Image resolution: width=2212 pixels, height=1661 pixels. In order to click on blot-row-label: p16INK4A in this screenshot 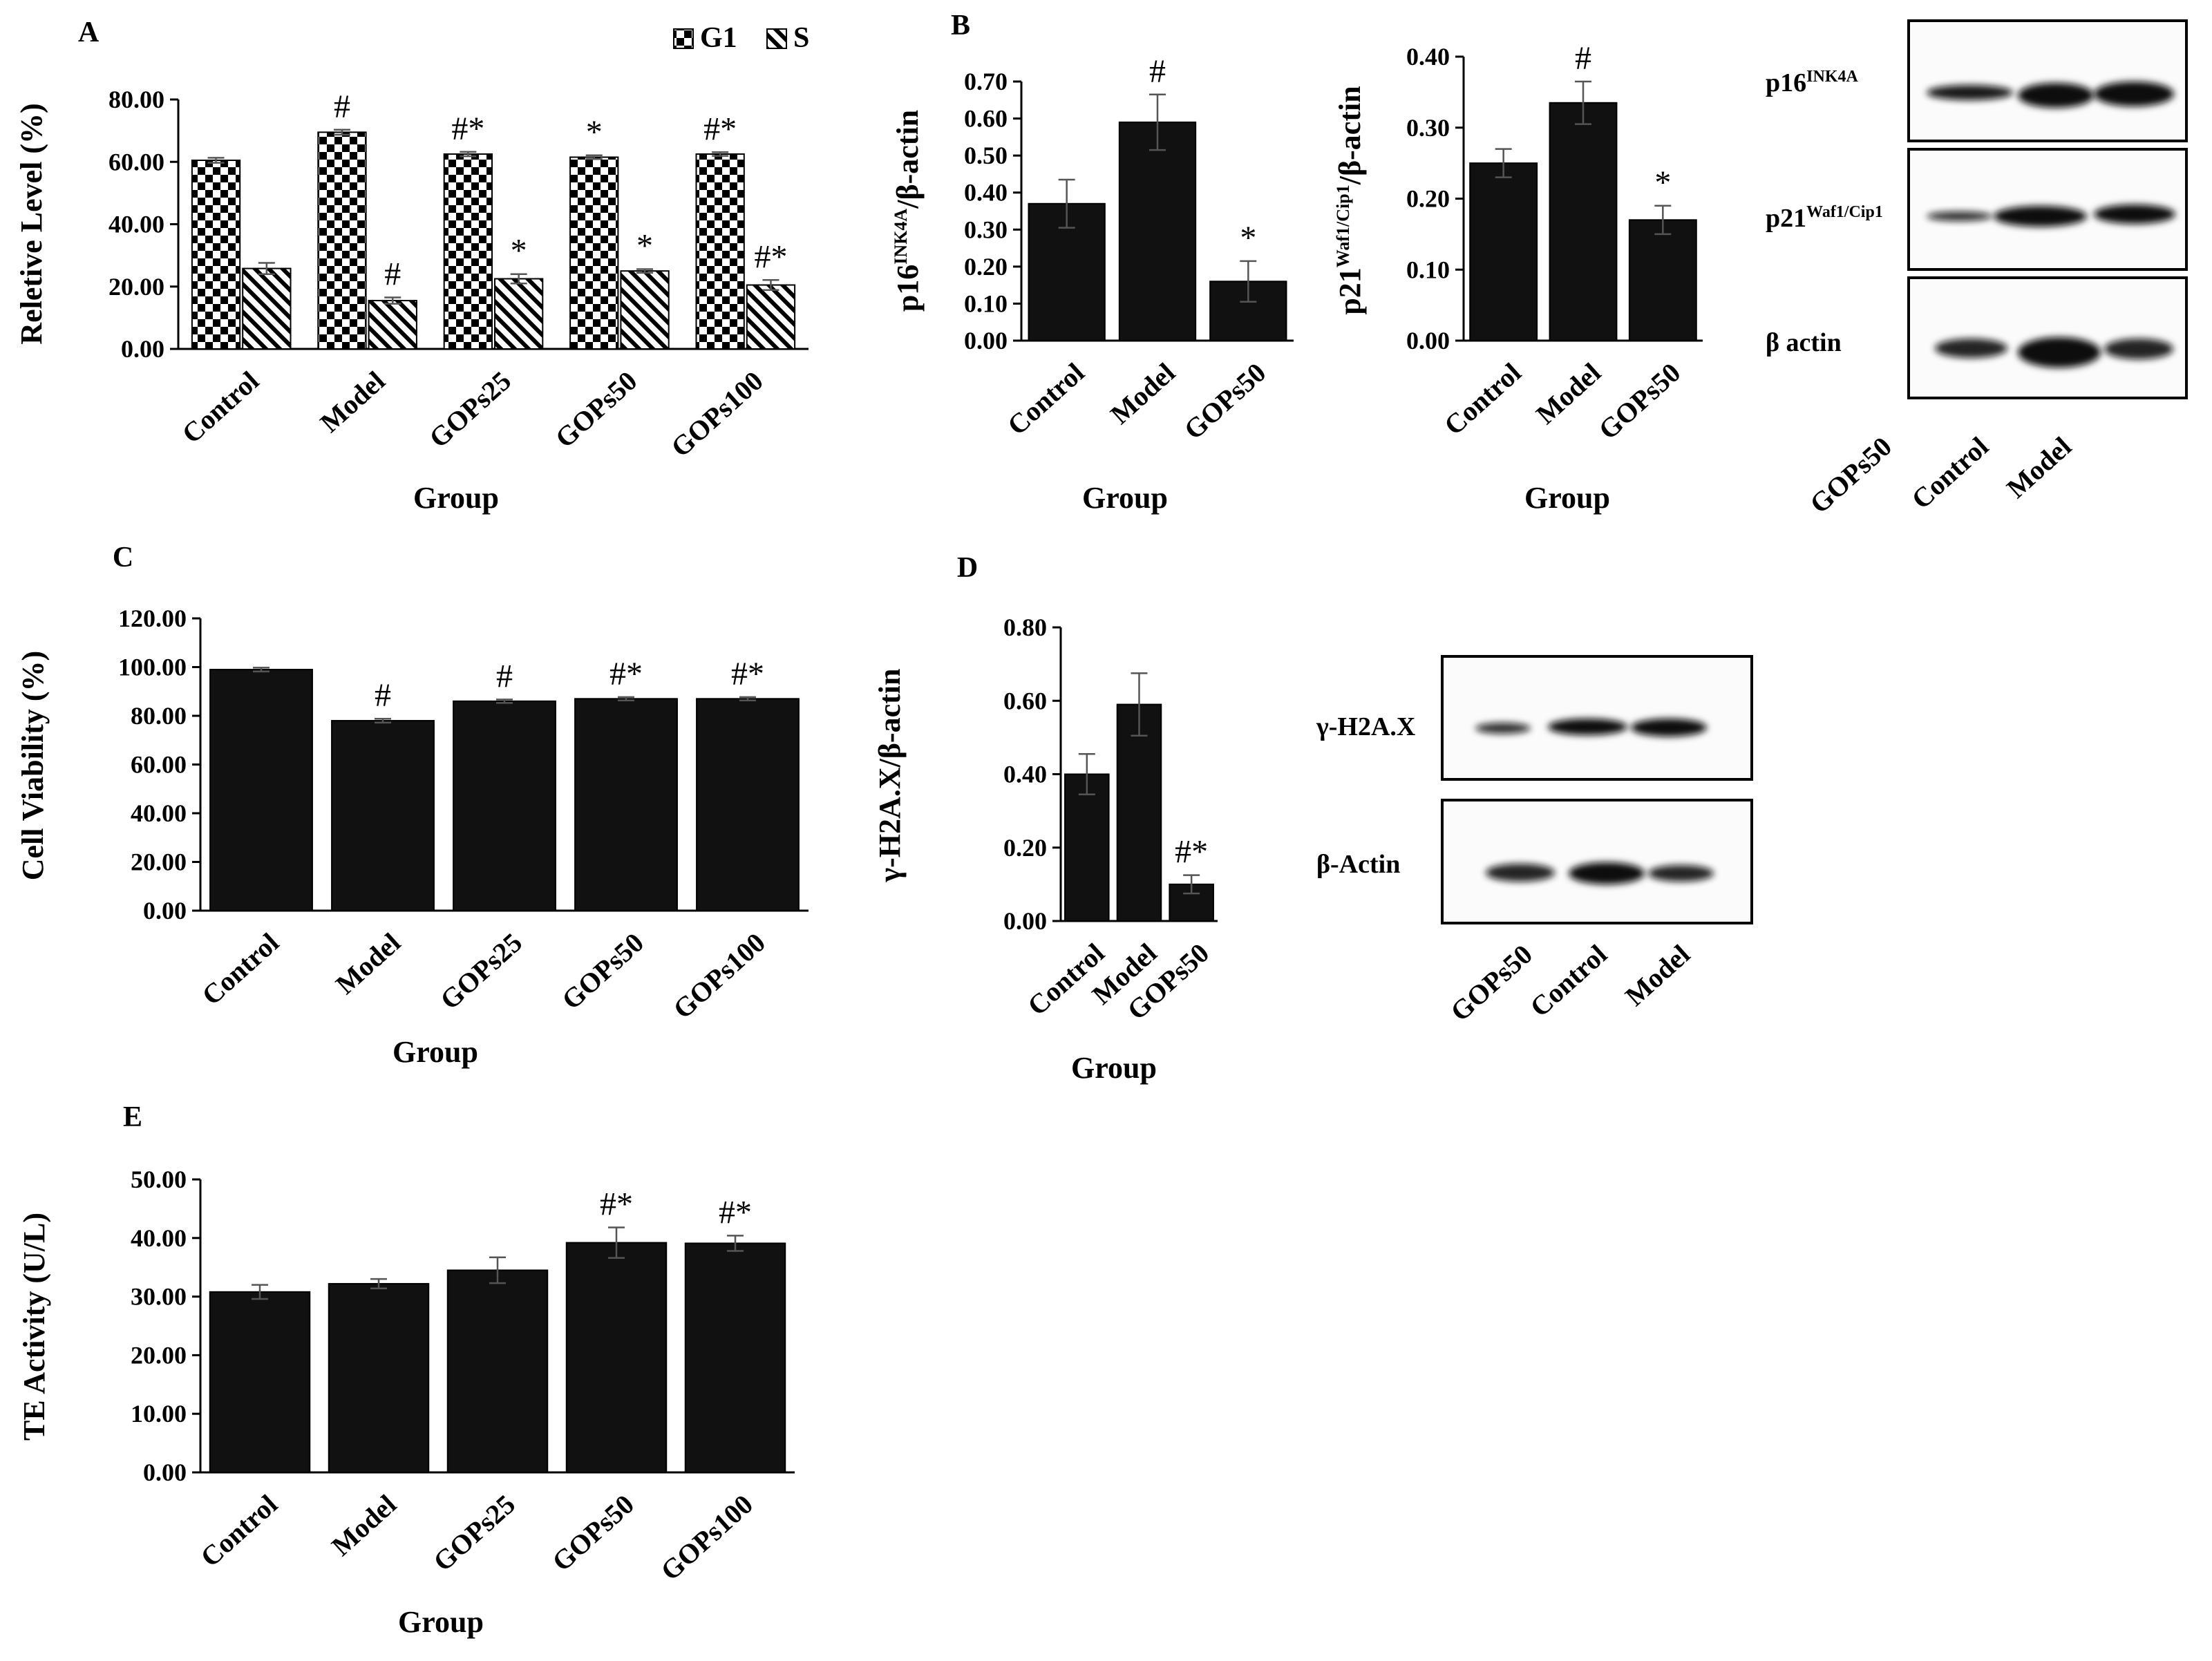, I will do `click(1812, 83)`.